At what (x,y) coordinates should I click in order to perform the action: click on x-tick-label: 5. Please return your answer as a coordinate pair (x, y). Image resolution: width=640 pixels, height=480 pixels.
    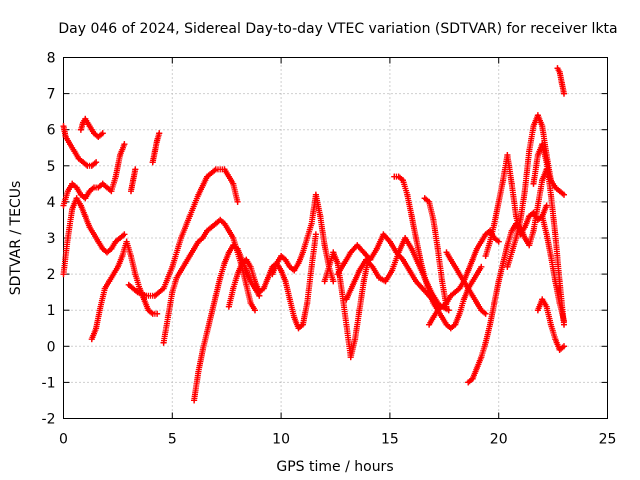
    Looking at the image, I should click on (172, 440).